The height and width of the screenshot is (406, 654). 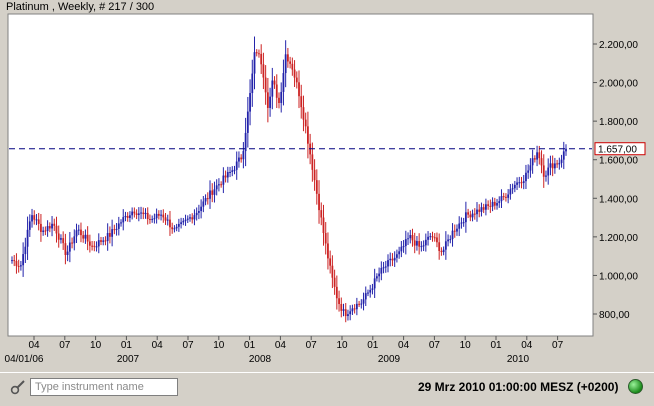 What do you see at coordinates (618, 199) in the screenshot?
I see `y-tick-label: 1.400,00` at bounding box center [618, 199].